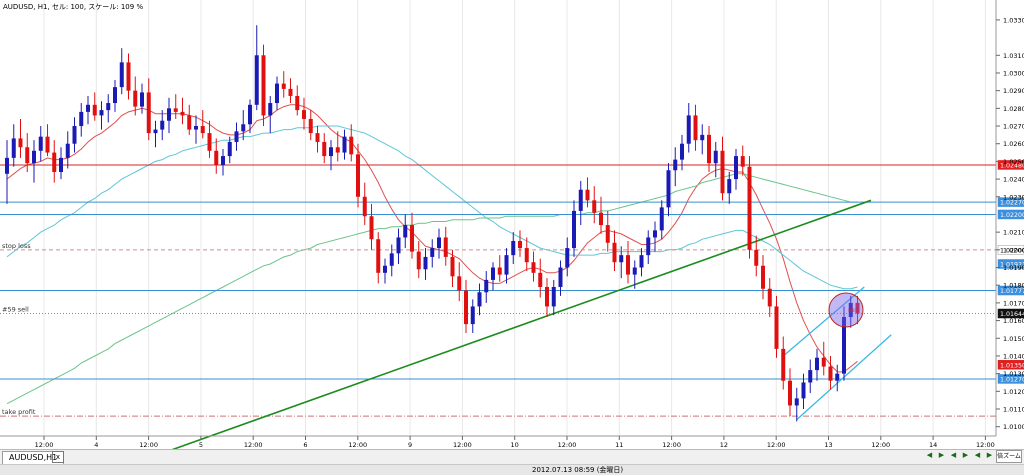 Image resolution: width=1024 pixels, height=475 pixels. Describe the element at coordinates (1013, 91) in the screenshot. I see `y-tick-label: 1.02900` at that location.